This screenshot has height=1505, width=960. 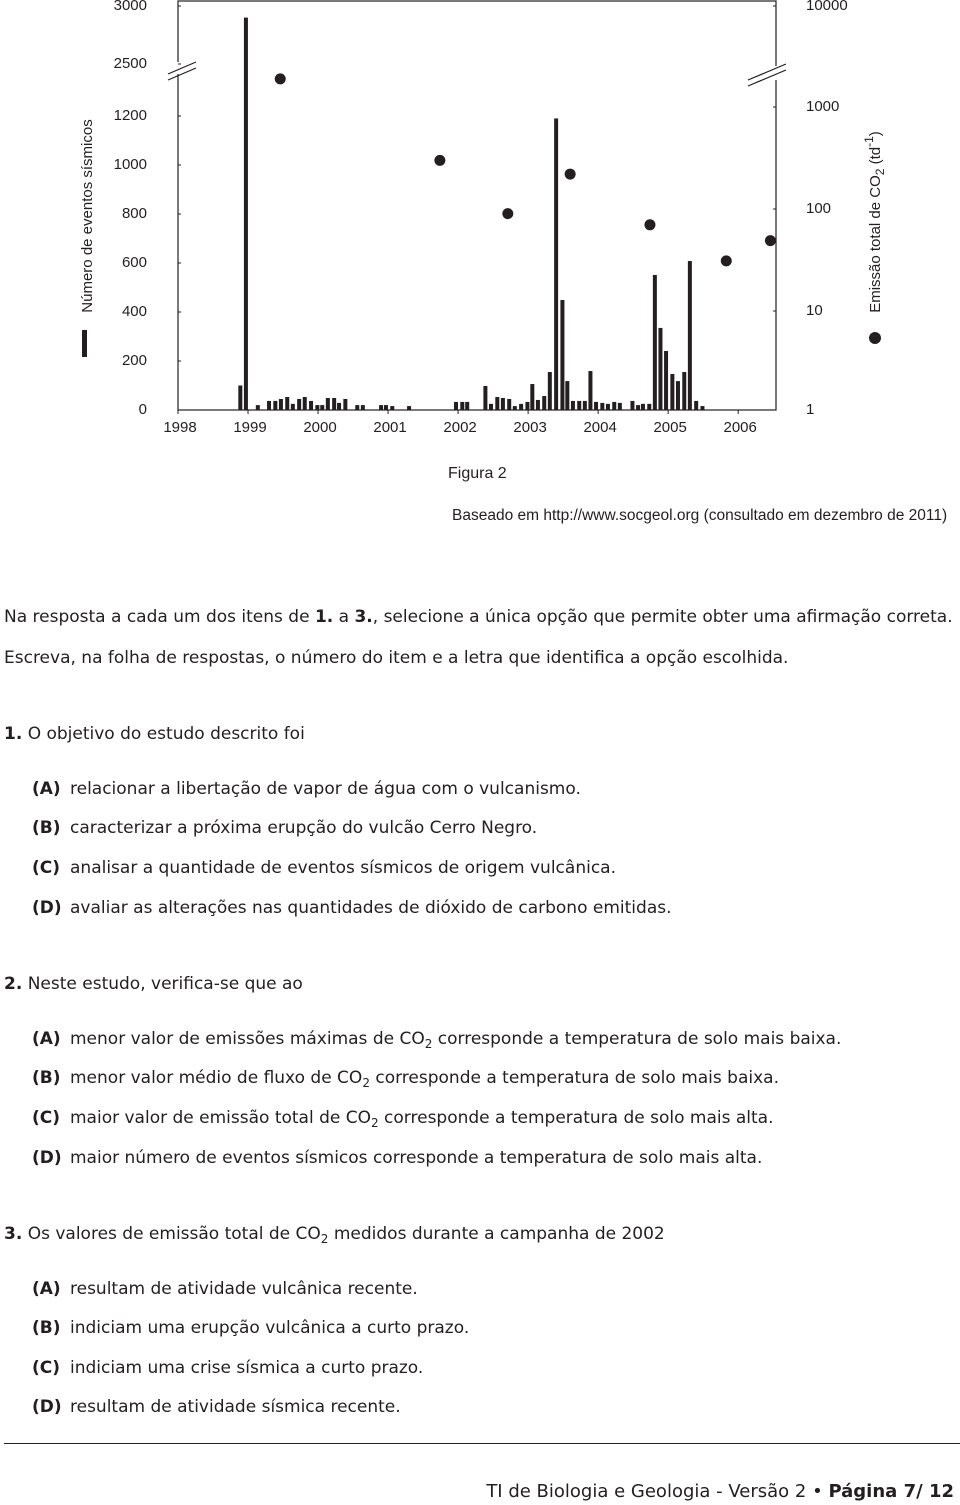 What do you see at coordinates (46, 1078) in the screenshot?
I see `option-letter: (B)` at bounding box center [46, 1078].